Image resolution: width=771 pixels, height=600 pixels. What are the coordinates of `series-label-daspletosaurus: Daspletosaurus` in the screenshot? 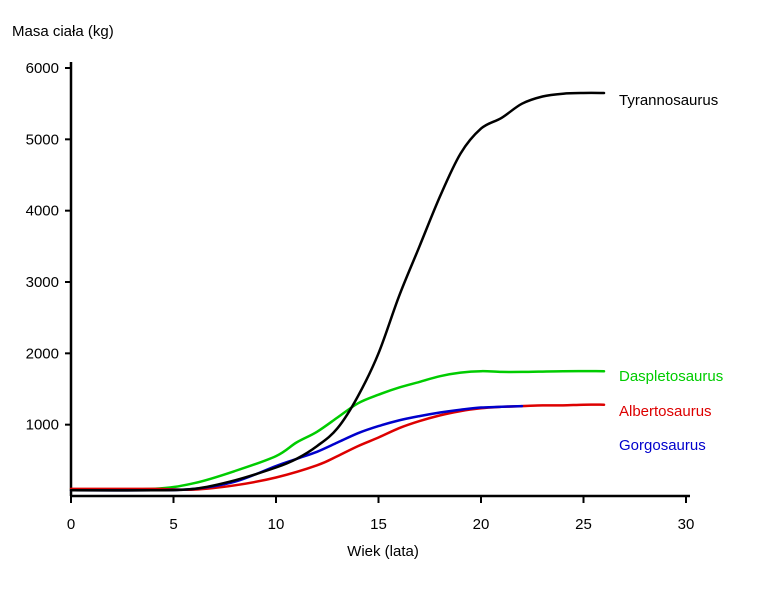 It's located at (671, 376).